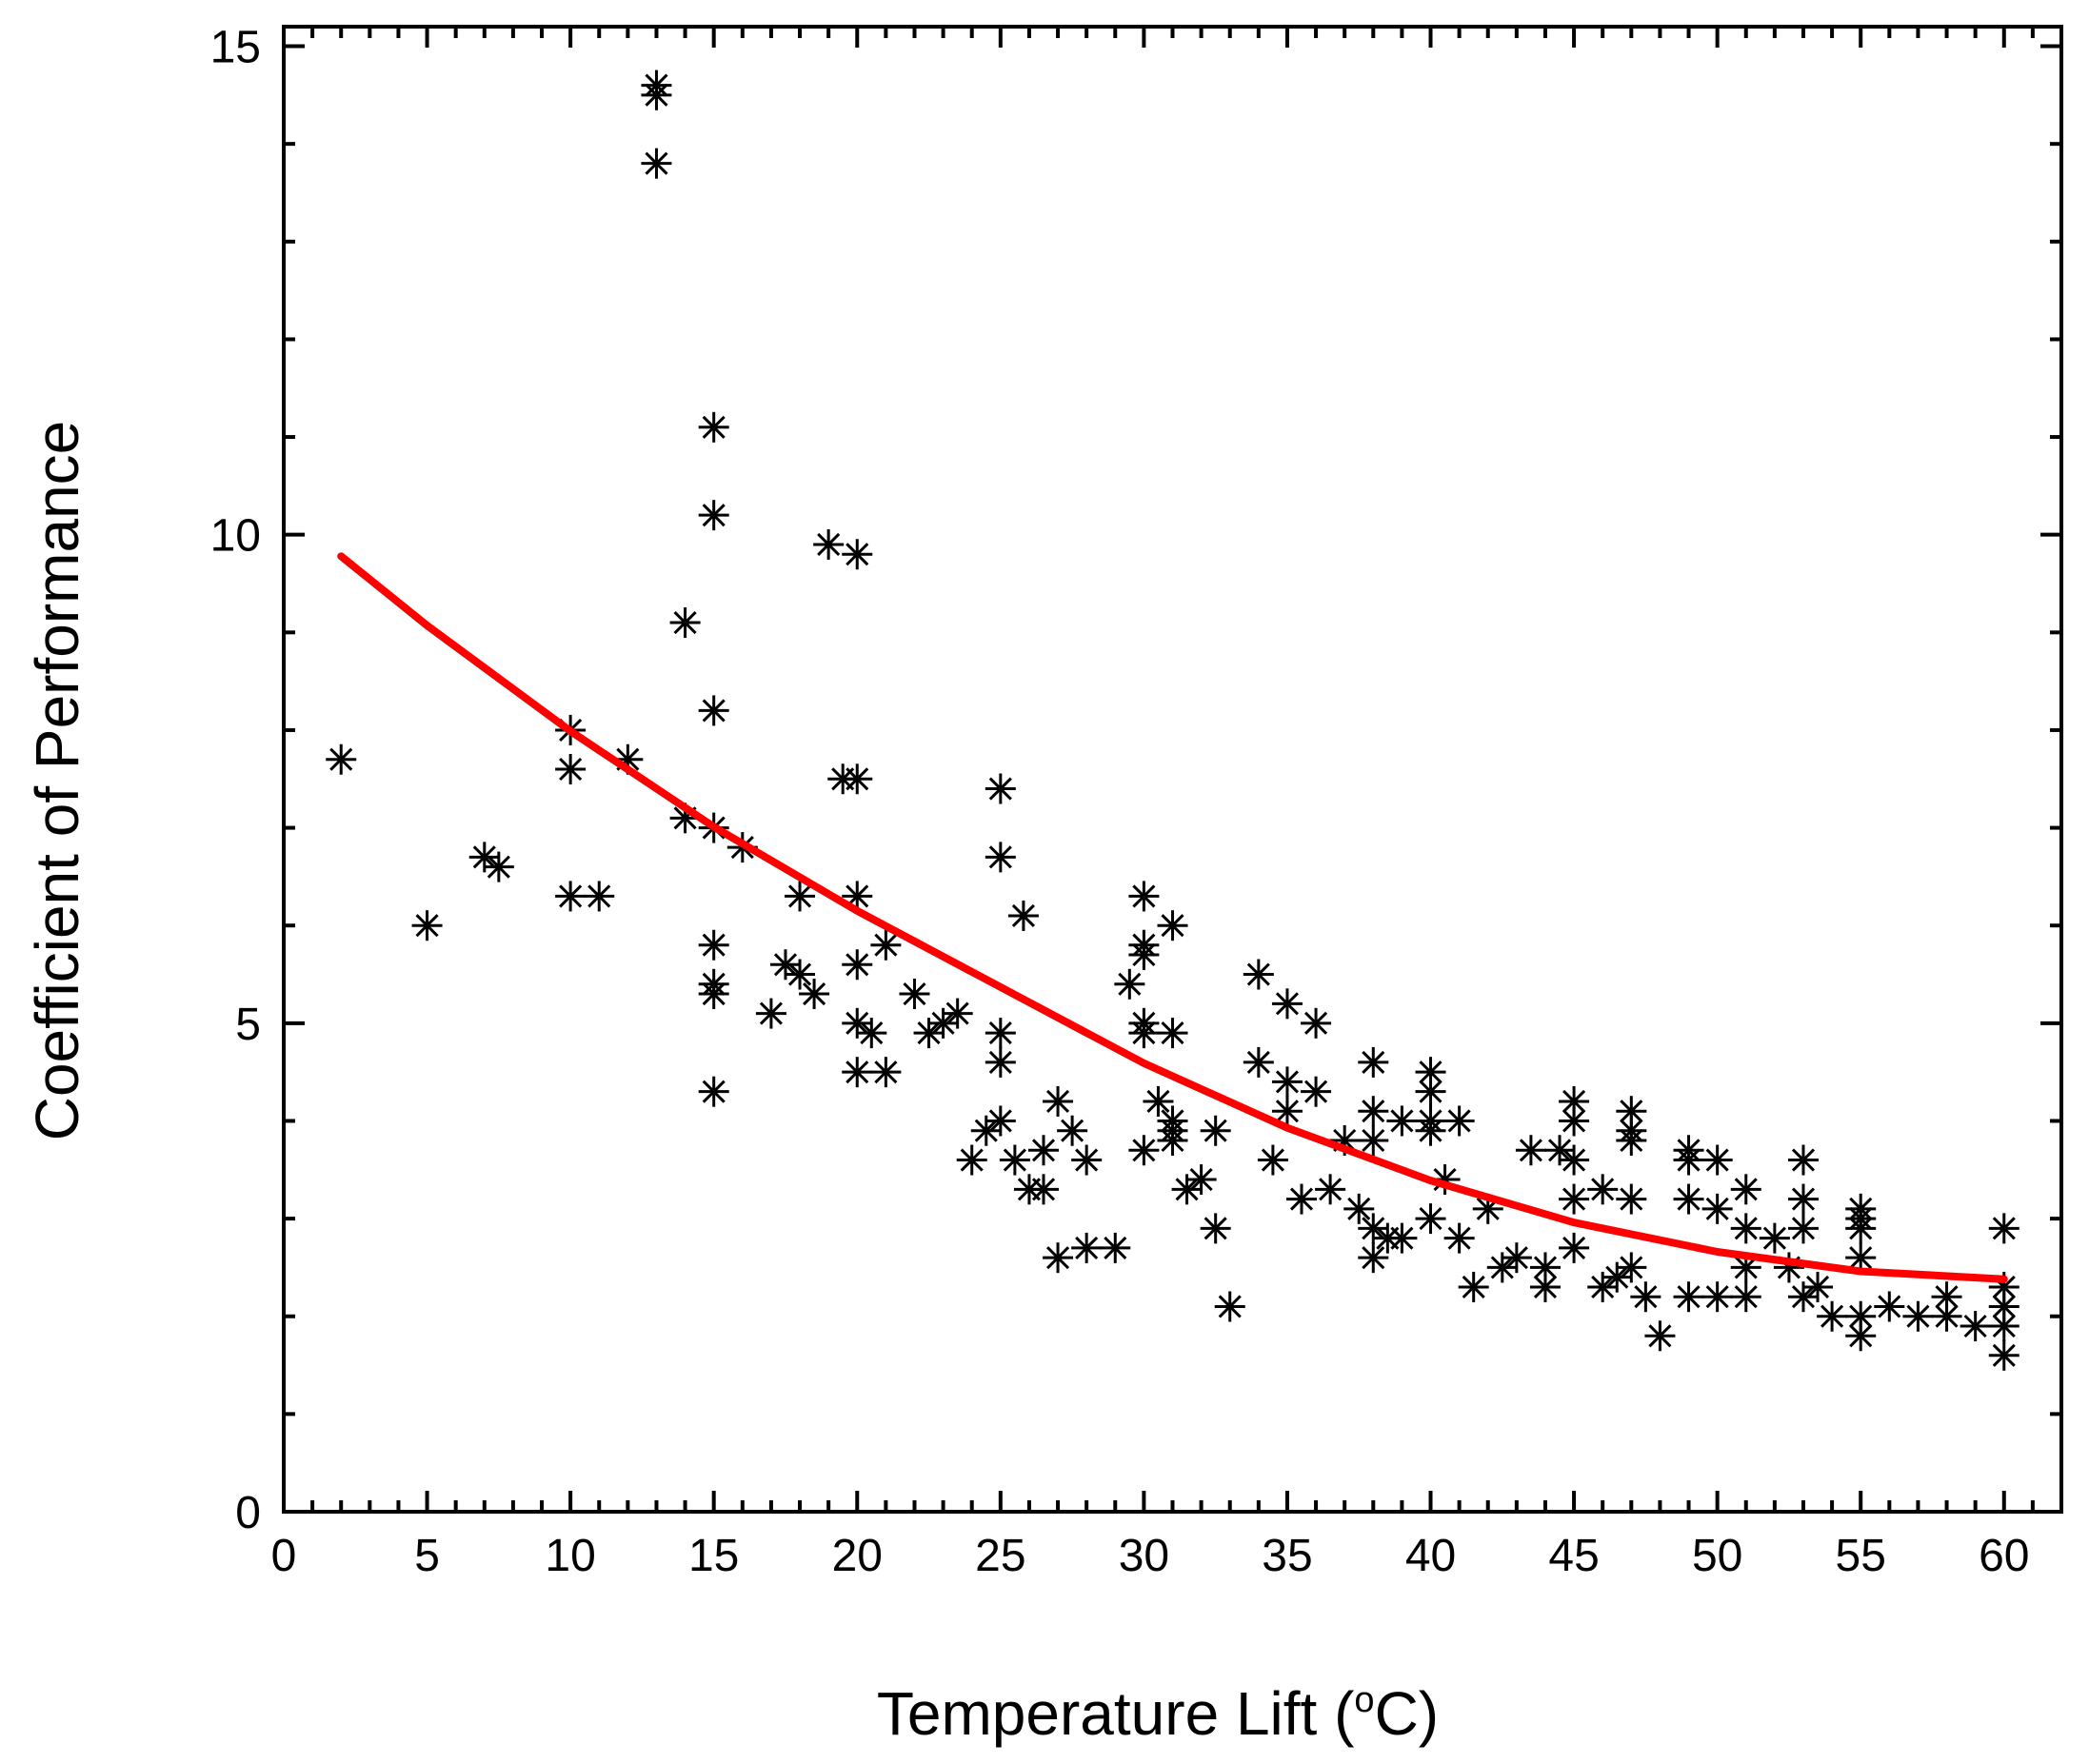  Describe the element at coordinates (570, 1556) in the screenshot. I see `x-tick-label: 10` at that location.